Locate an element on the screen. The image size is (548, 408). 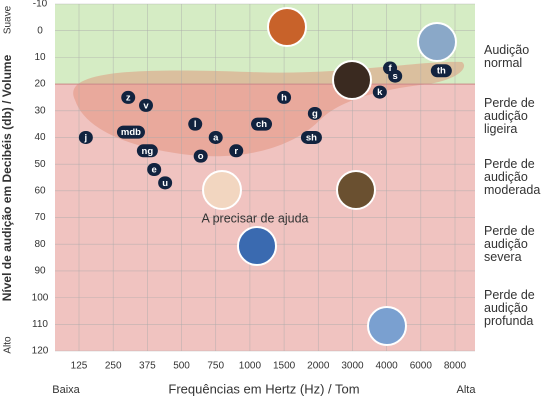
zone-label: Perde de audição severa is located at coordinates (509, 243).